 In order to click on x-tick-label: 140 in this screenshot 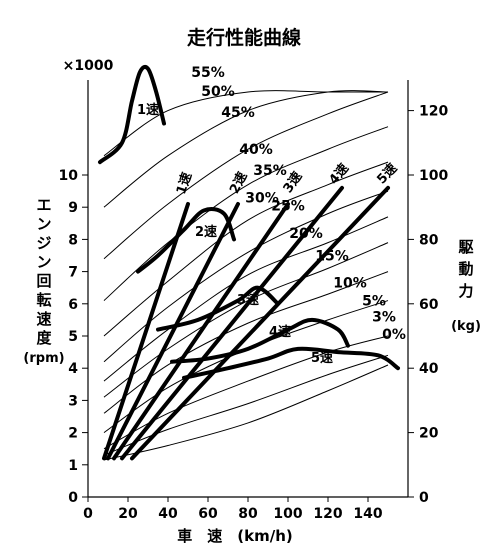, I will do `click(367, 514)`.